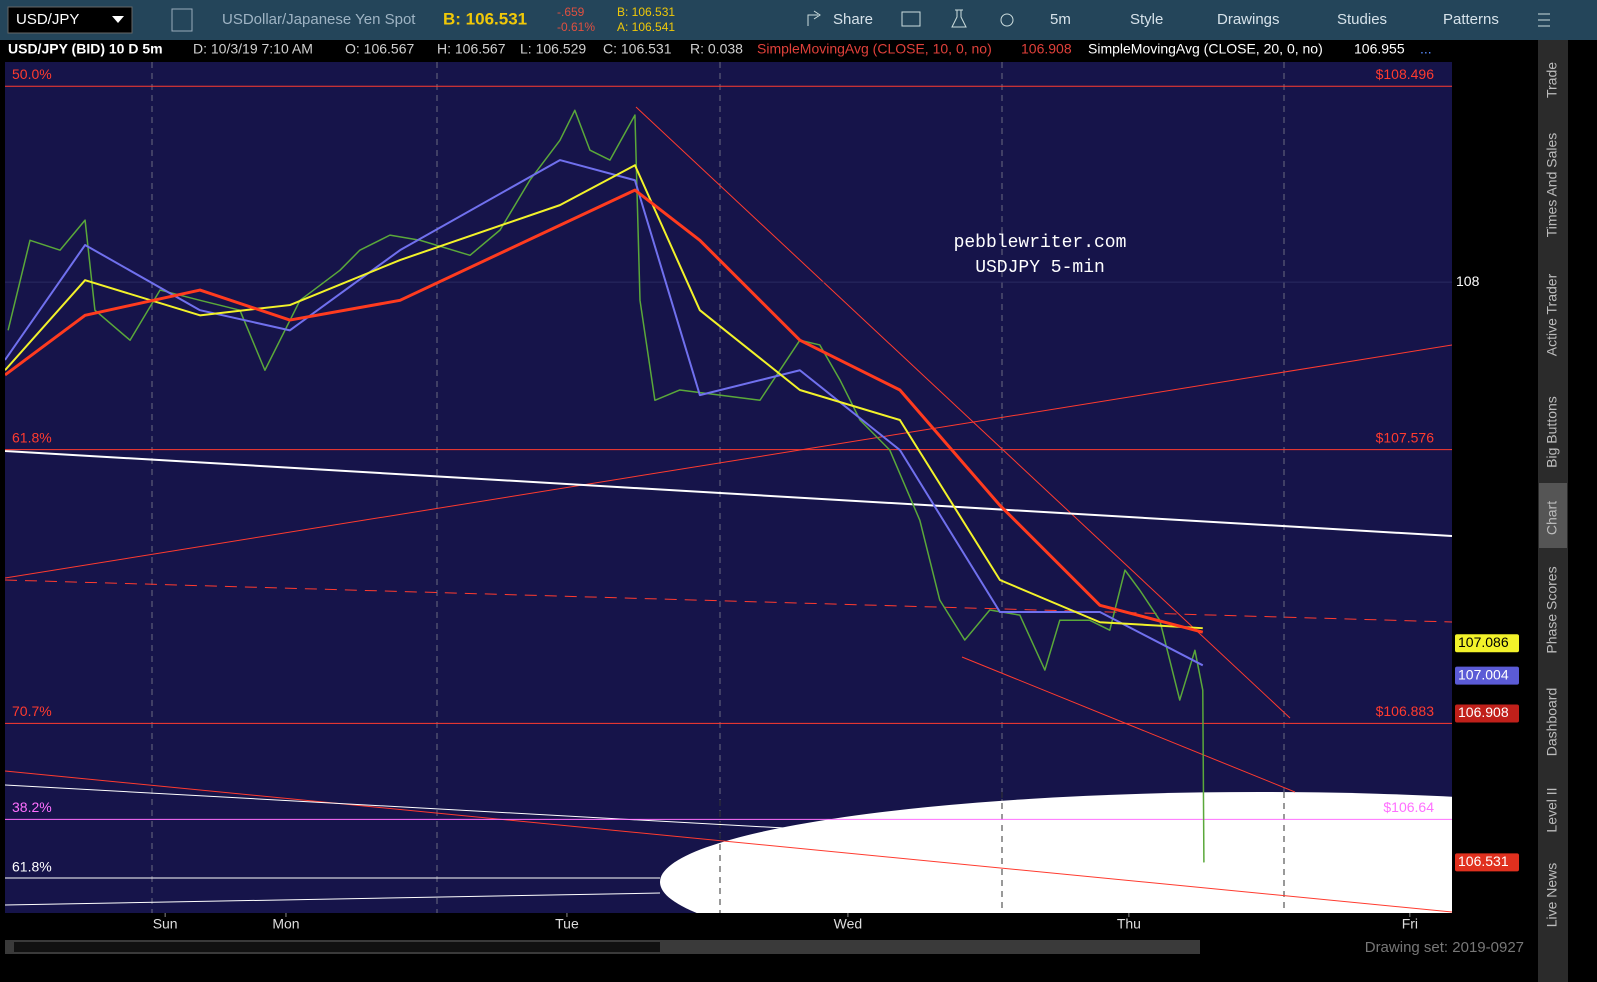 This screenshot has width=1597, height=982. I want to click on side-tab: Chart, so click(1552, 518).